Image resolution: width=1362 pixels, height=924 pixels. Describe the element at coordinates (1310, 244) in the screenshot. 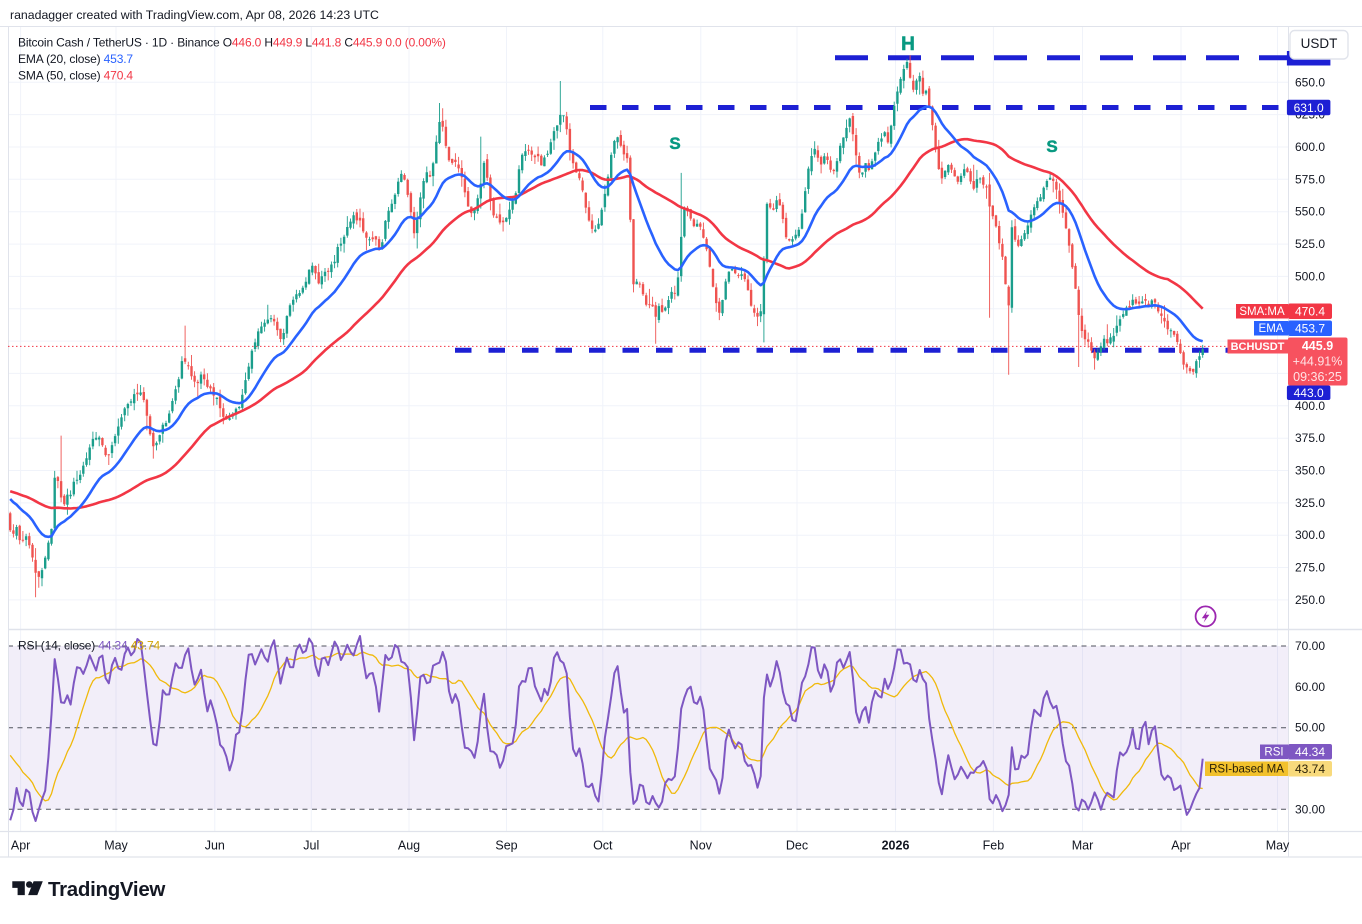

I see `svg-text: 525.0` at that location.